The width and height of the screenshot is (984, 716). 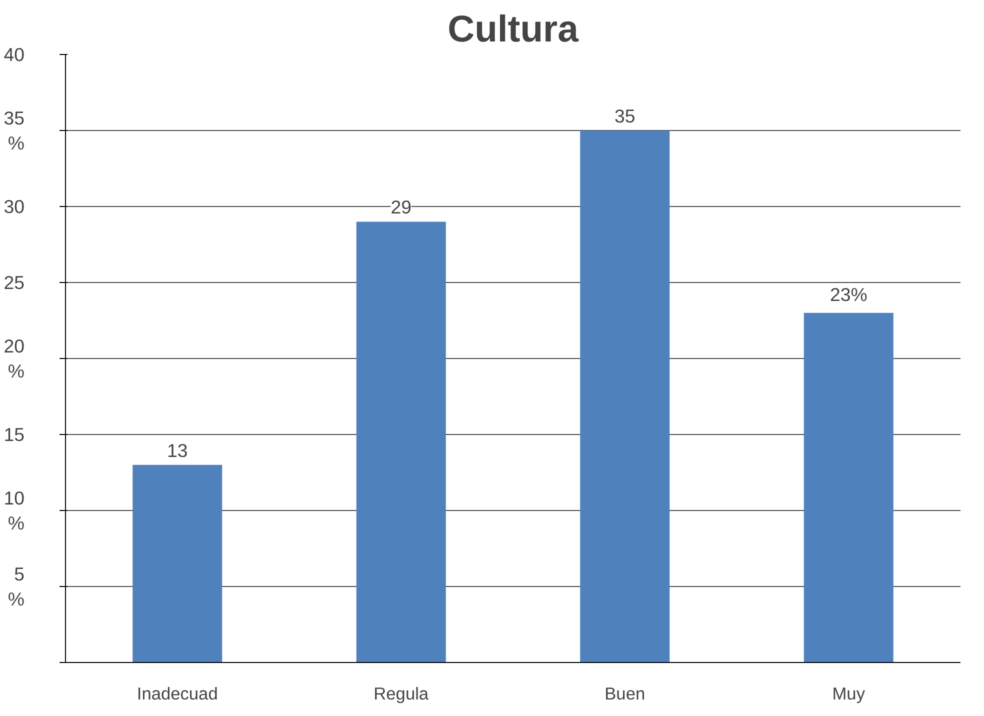 I want to click on y-tick-label: 35 %, so click(x=14, y=130).